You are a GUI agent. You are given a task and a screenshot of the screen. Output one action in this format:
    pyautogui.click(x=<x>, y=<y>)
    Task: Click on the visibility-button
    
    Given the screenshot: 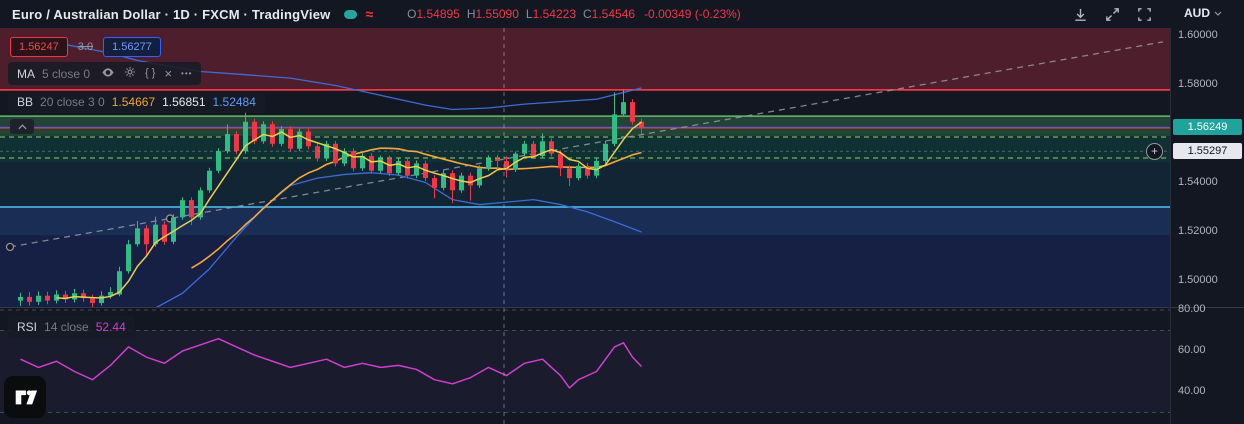 What is the action you would take?
    pyautogui.click(x=108, y=74)
    